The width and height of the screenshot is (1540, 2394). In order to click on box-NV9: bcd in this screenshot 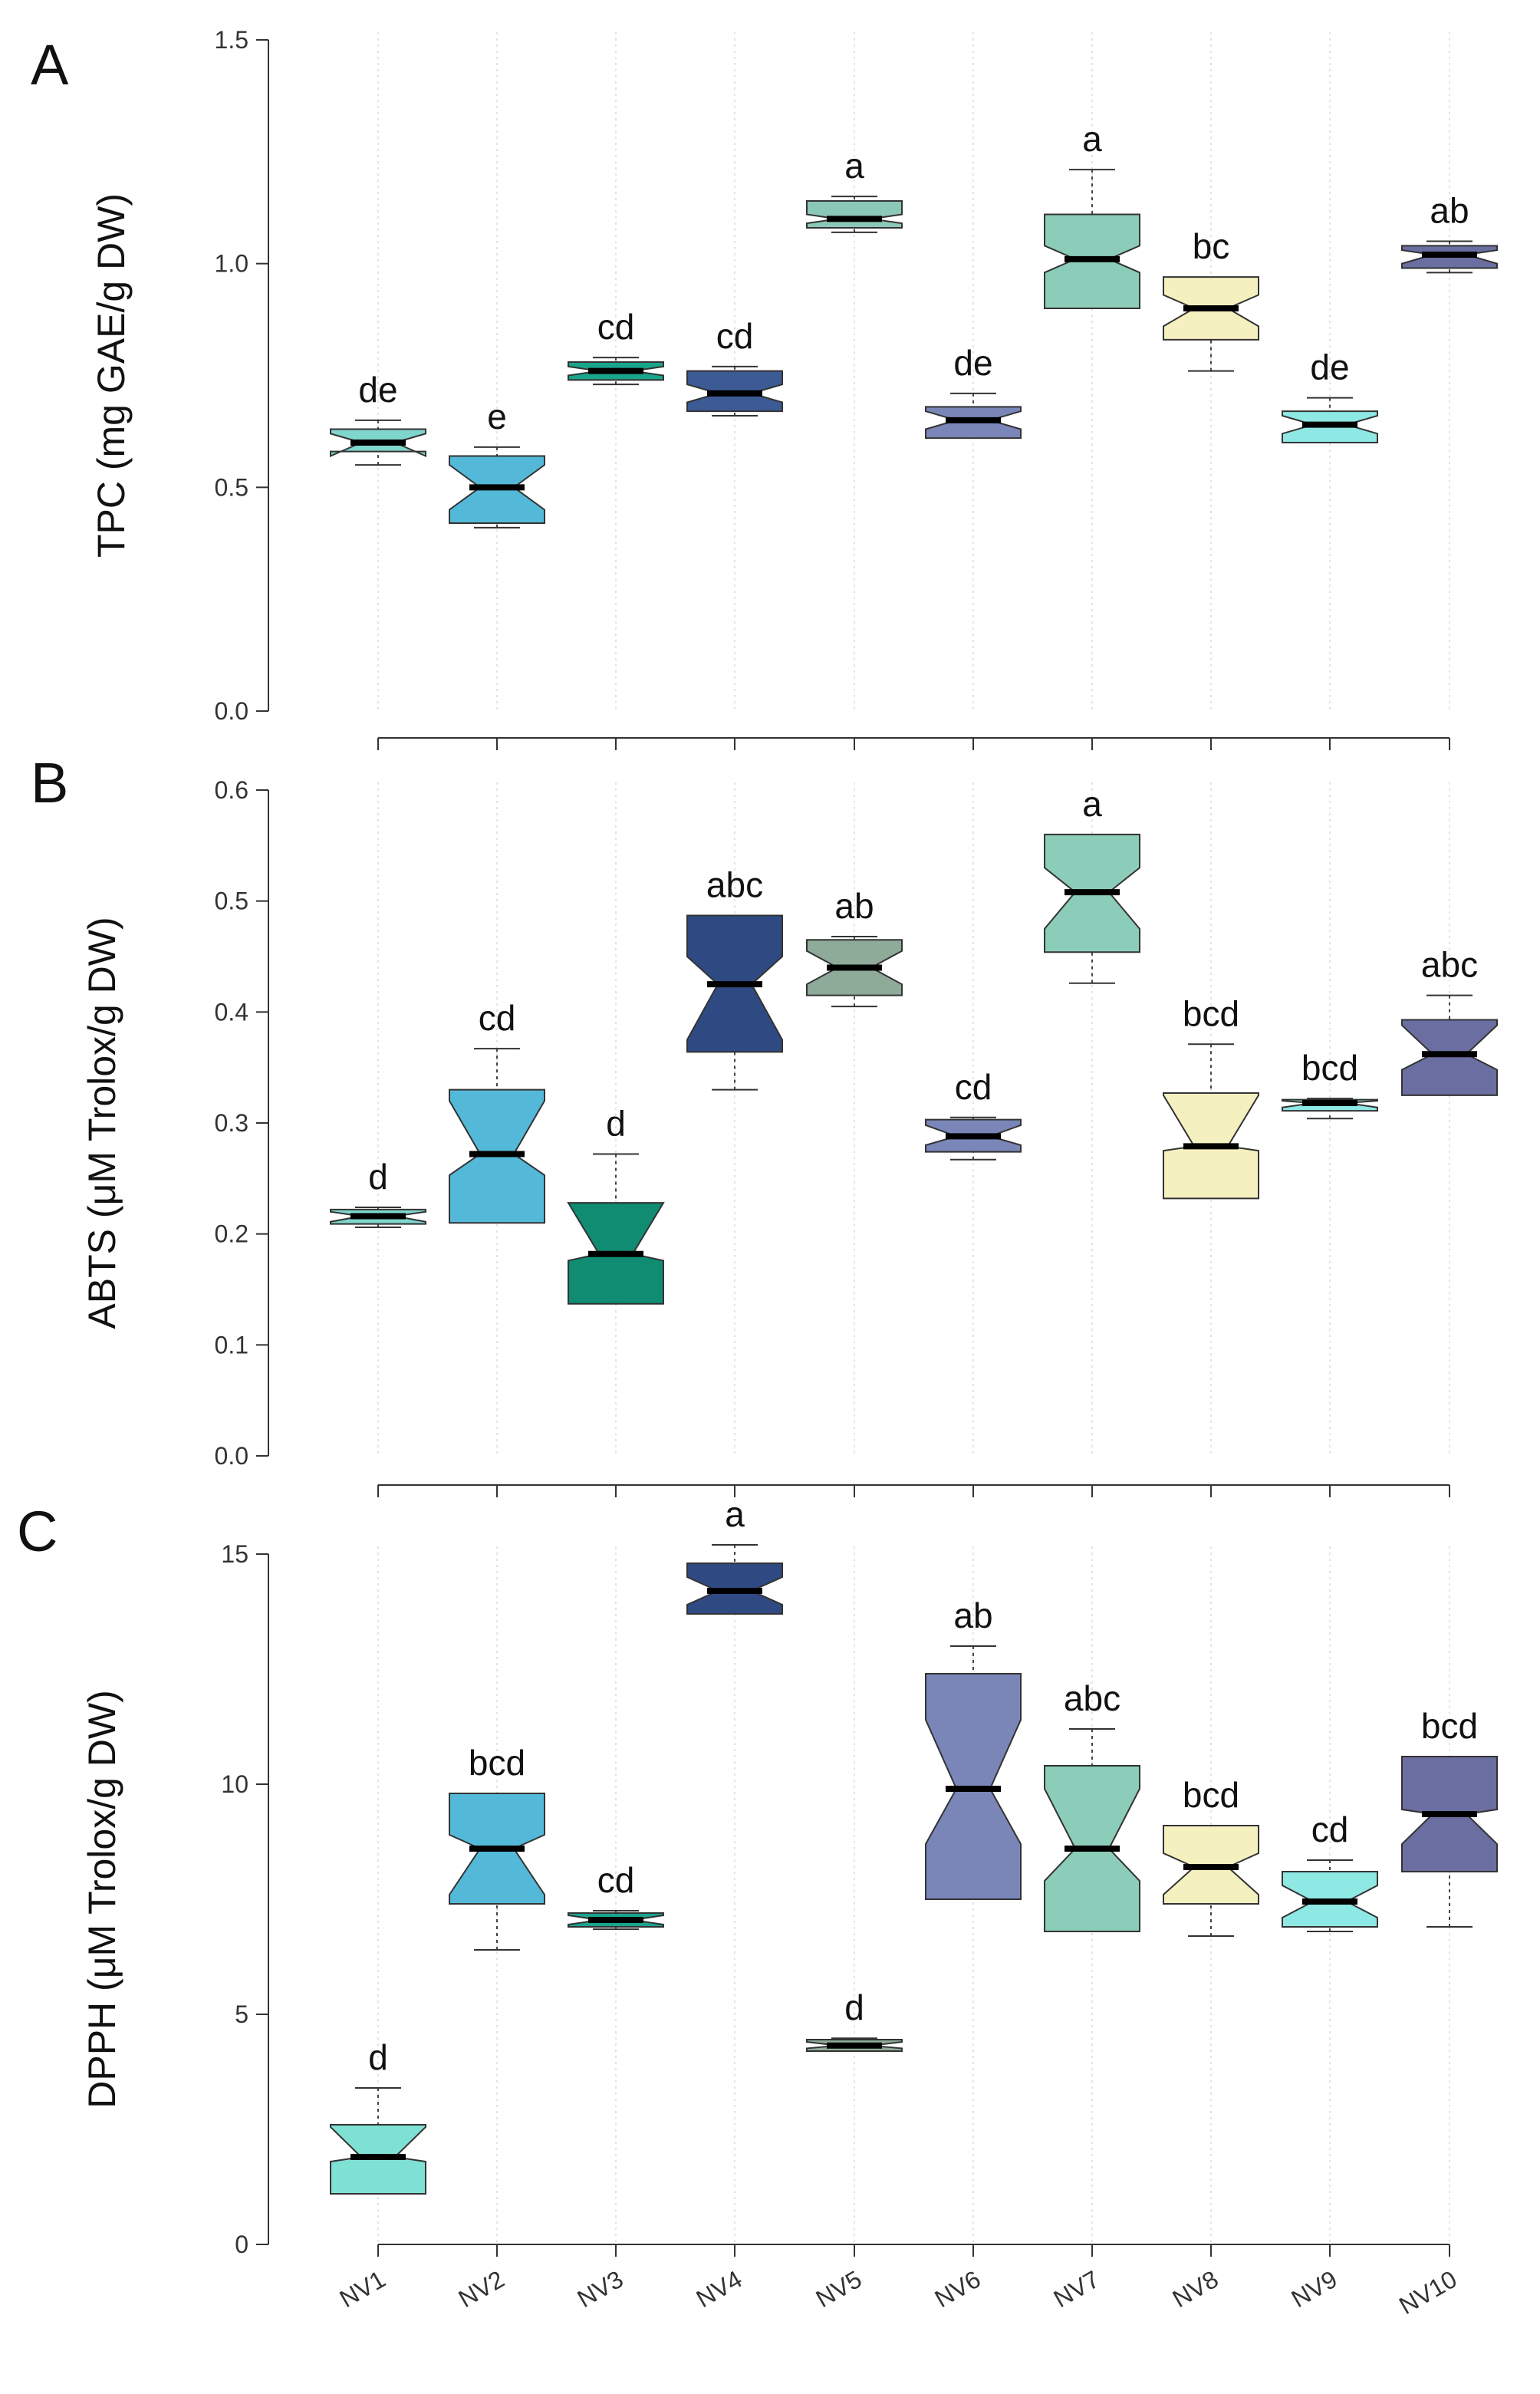, I will do `click(1330, 1084)`.